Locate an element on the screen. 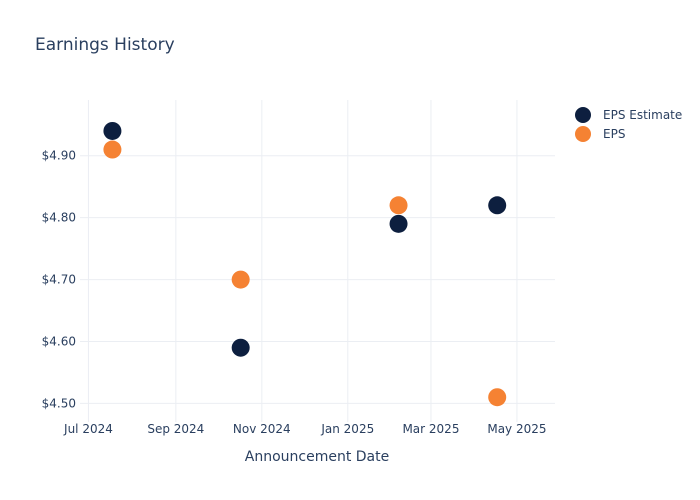 This screenshot has height=500, width=700. x-axis-title: Announcement Date is located at coordinates (317, 457).